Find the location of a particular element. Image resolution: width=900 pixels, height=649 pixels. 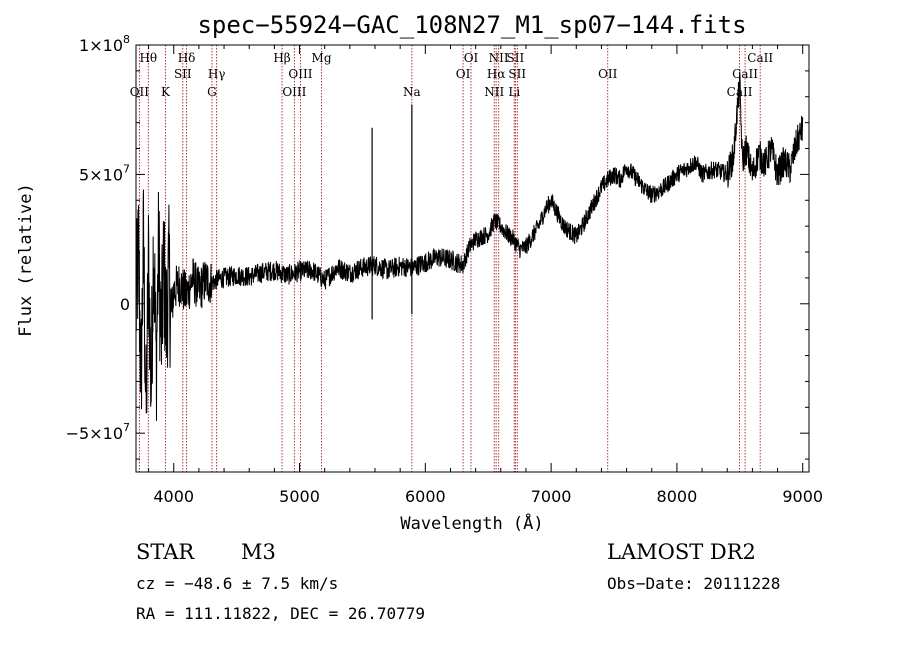

y-tick-label: 1×10⁸ is located at coordinates (104, 44).